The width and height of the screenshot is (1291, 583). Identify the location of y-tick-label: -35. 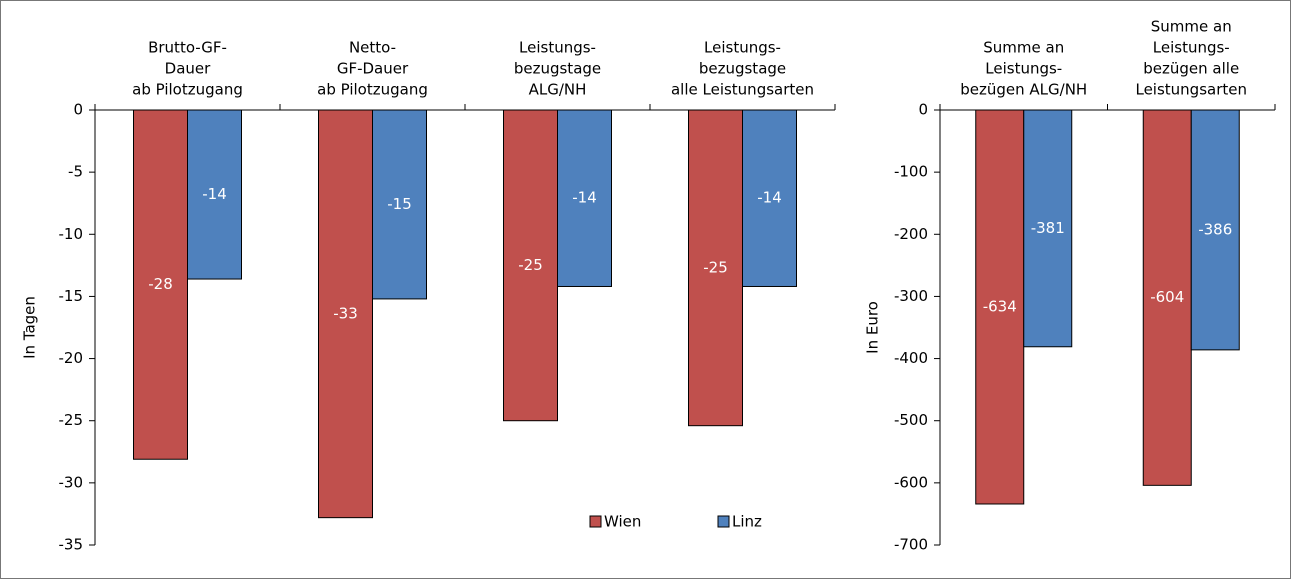
(71, 545).